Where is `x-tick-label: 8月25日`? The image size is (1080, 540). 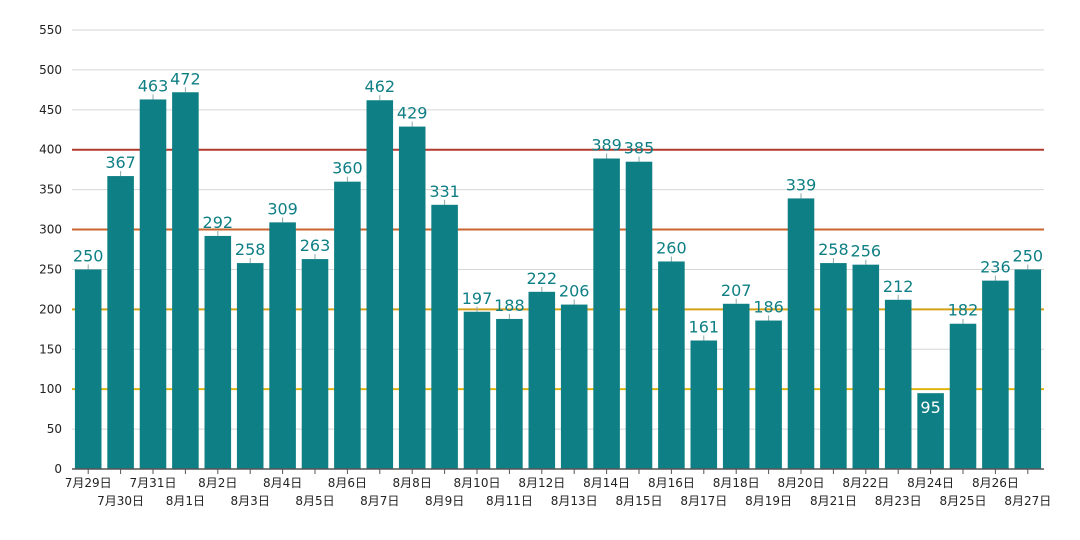
x-tick-label: 8月25日 is located at coordinates (963, 501).